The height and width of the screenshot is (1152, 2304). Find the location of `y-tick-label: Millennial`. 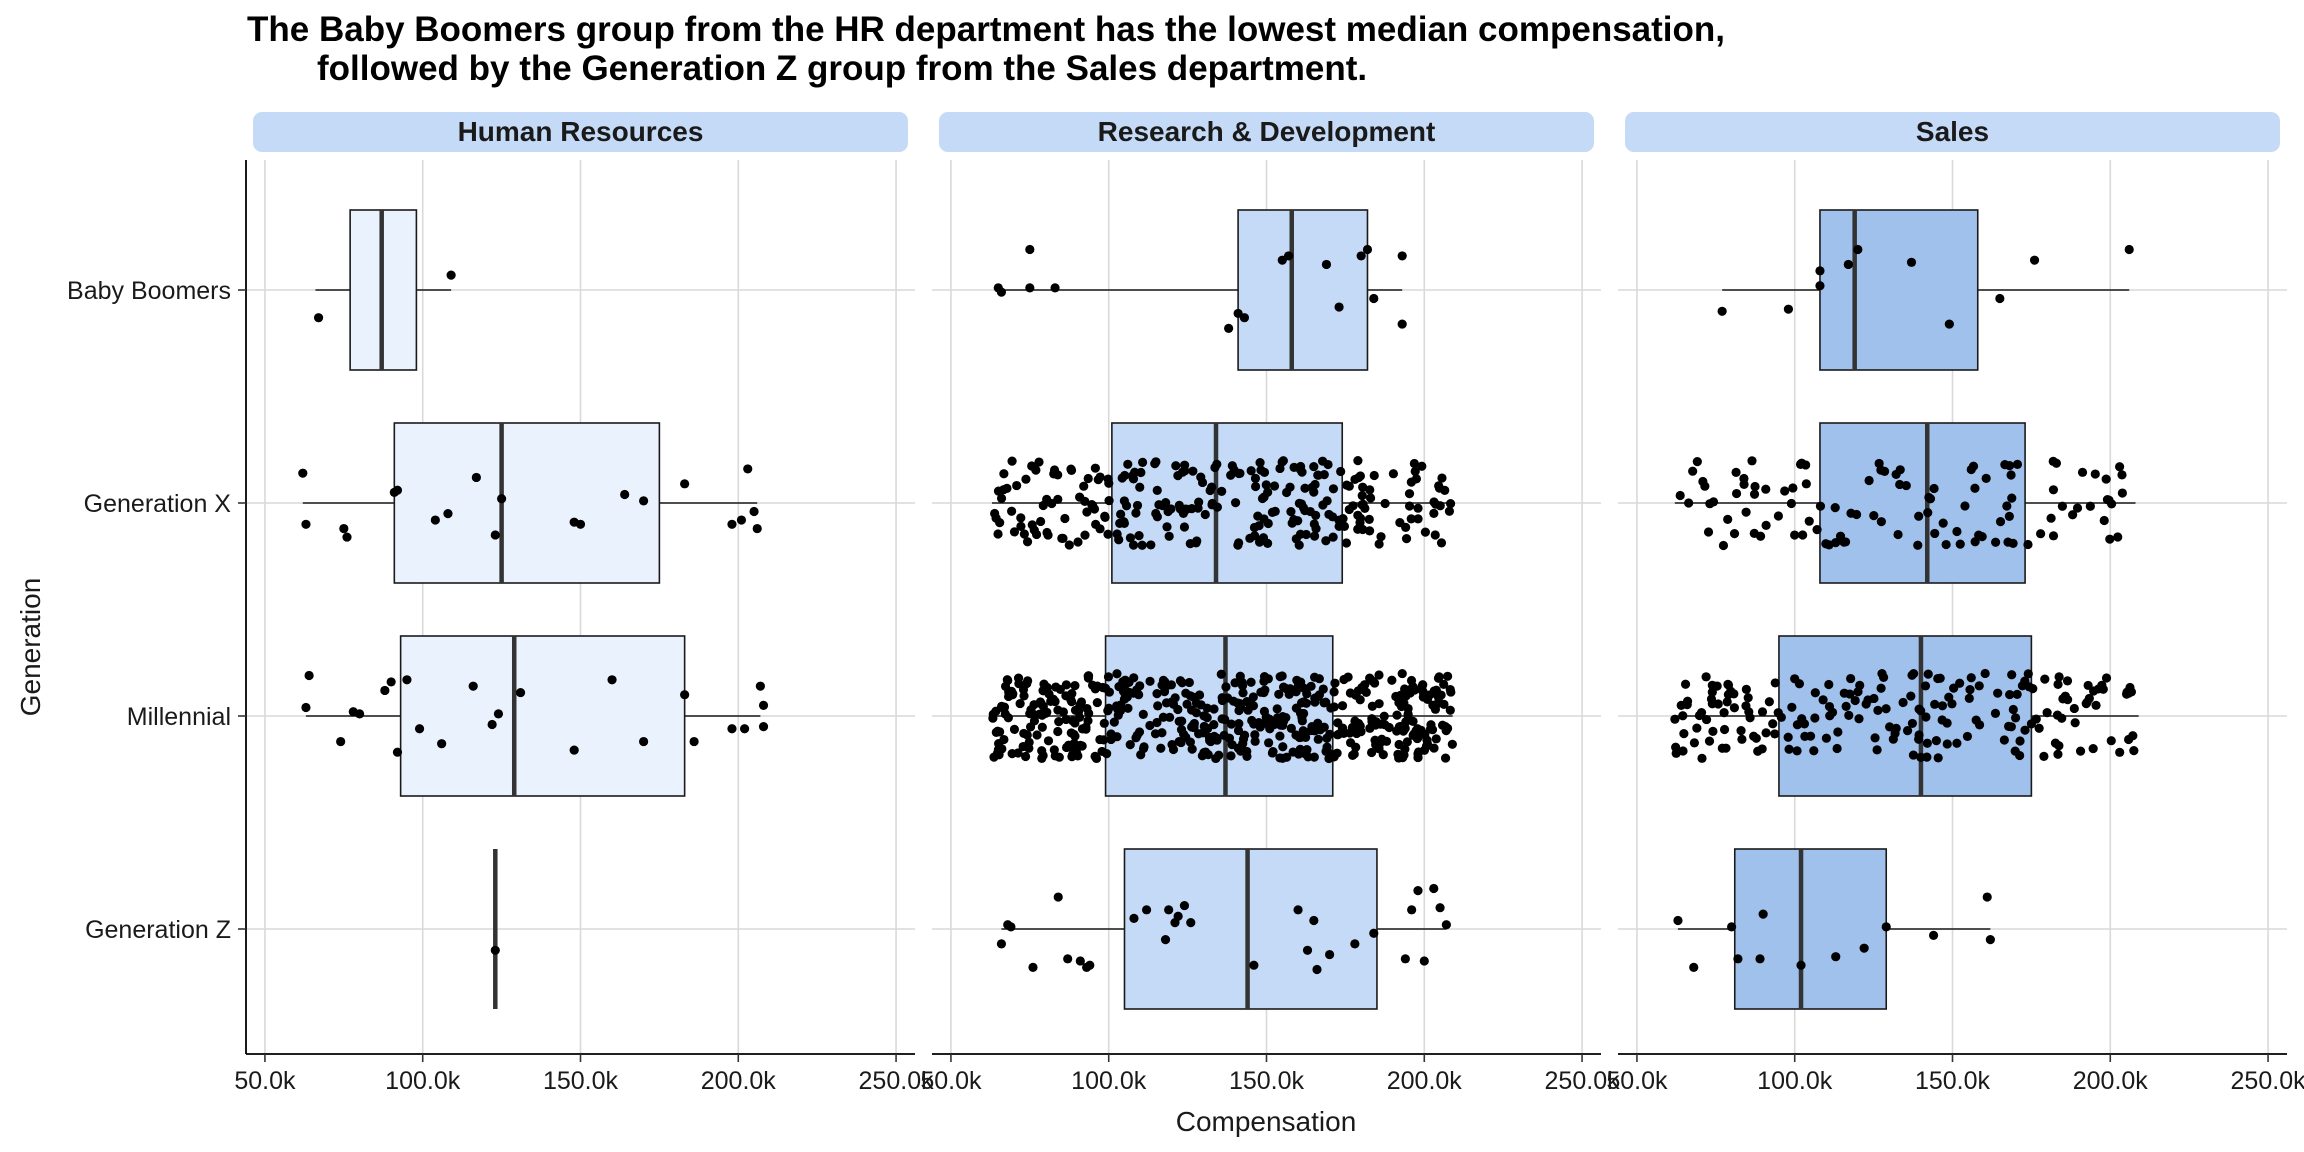

y-tick-label: Millennial is located at coordinates (179, 717).